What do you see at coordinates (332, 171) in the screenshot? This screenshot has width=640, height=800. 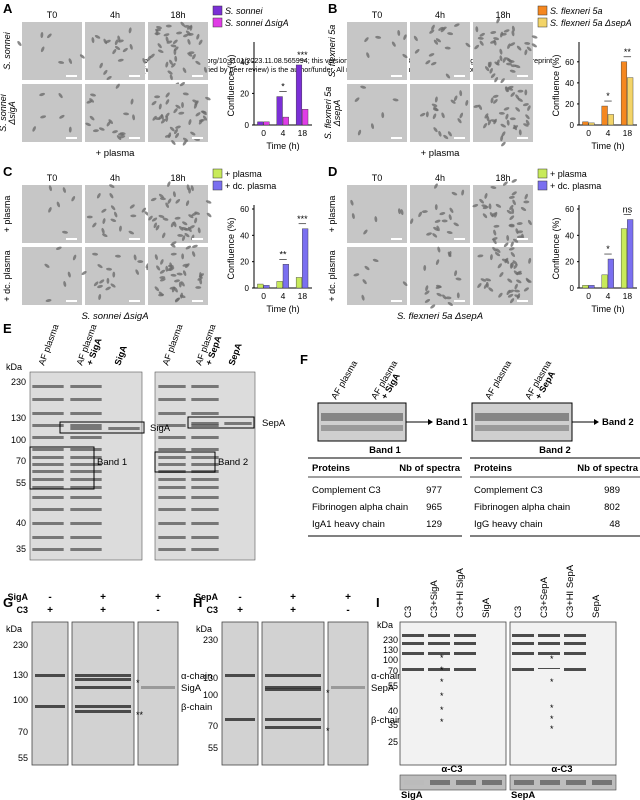 I see `panel-label: D` at bounding box center [332, 171].